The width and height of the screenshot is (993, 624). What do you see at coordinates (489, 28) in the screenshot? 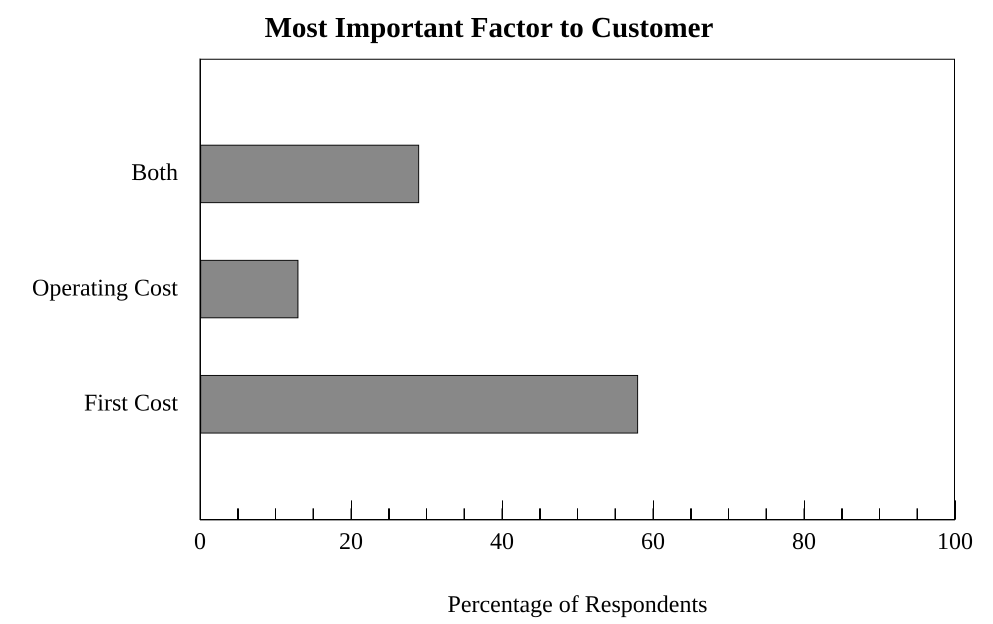
I see `chart-title: Most Important Factor to Customer` at bounding box center [489, 28].